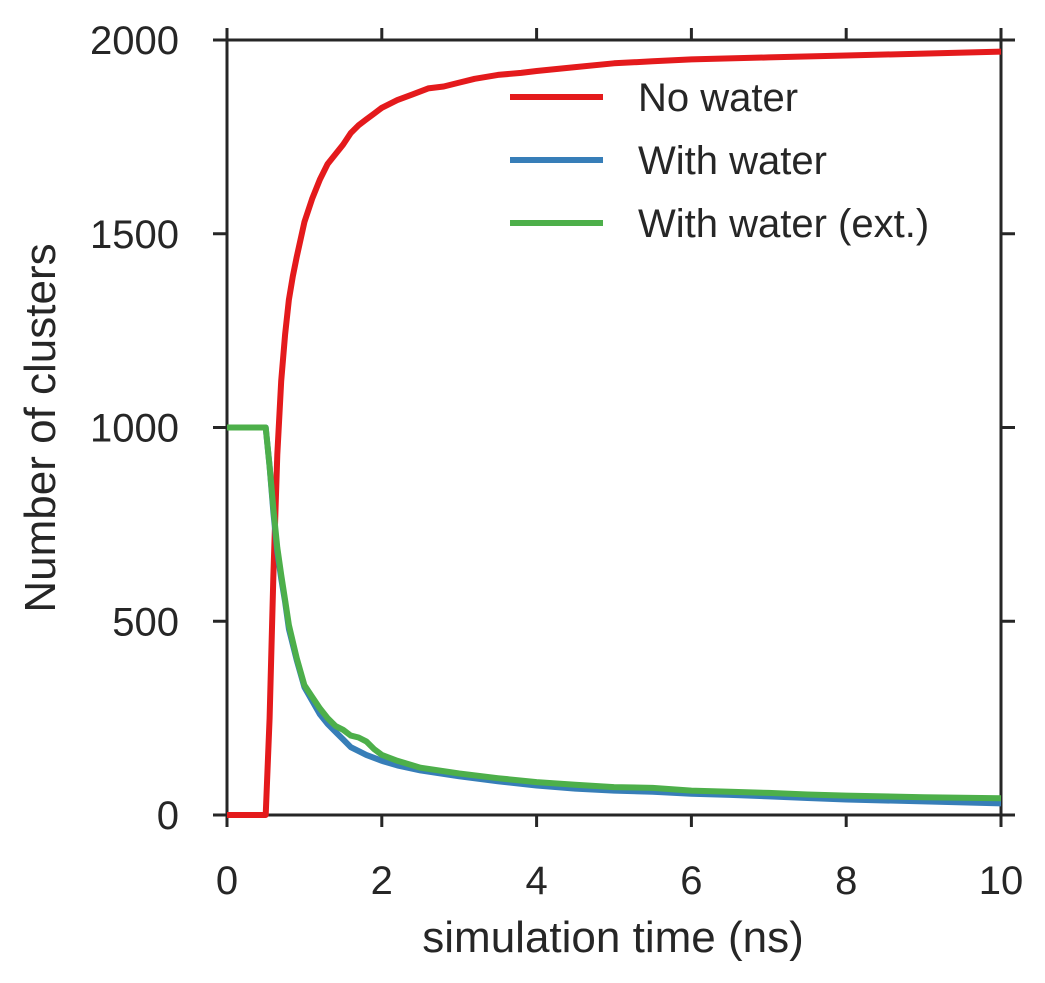 This screenshot has width=1045, height=983. What do you see at coordinates (145, 622) in the screenshot?
I see `y-tick-label: 500` at bounding box center [145, 622].